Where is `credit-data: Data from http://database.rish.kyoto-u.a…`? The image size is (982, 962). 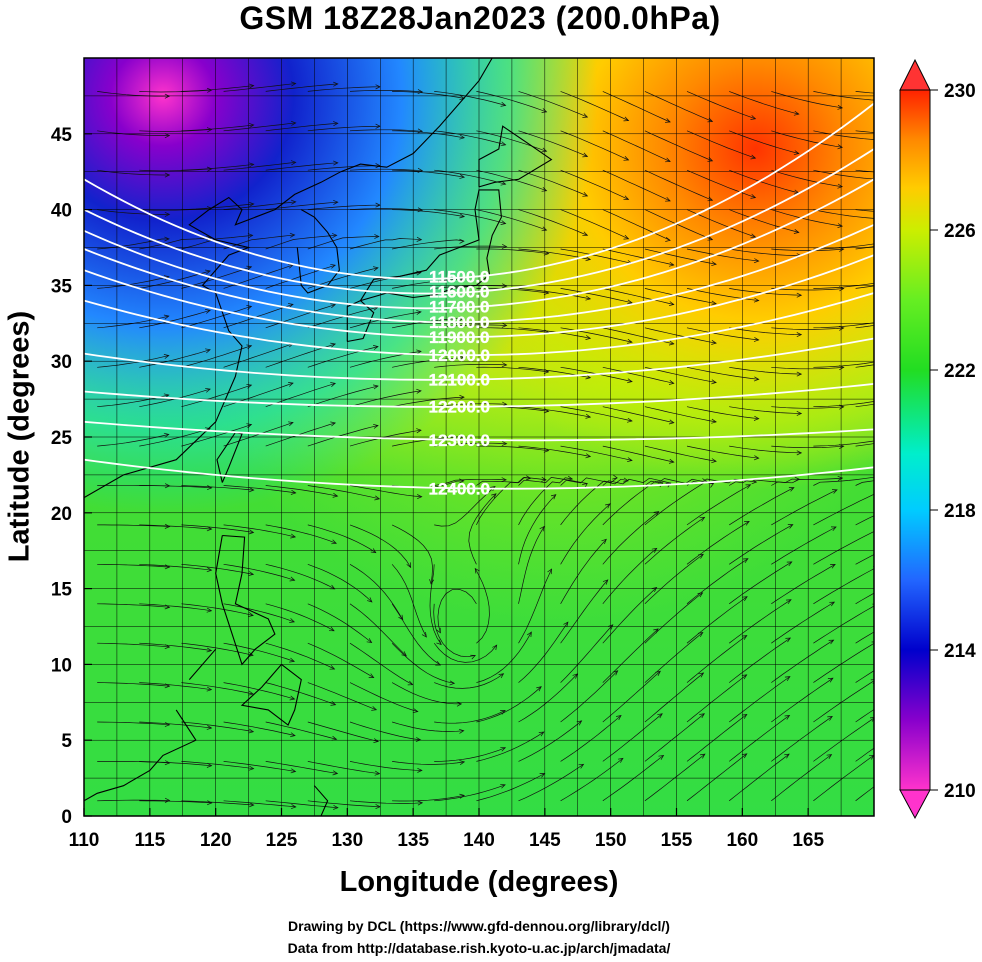
credit-data: Data from http://database.rish.kyoto-u.a… is located at coordinates (479, 948).